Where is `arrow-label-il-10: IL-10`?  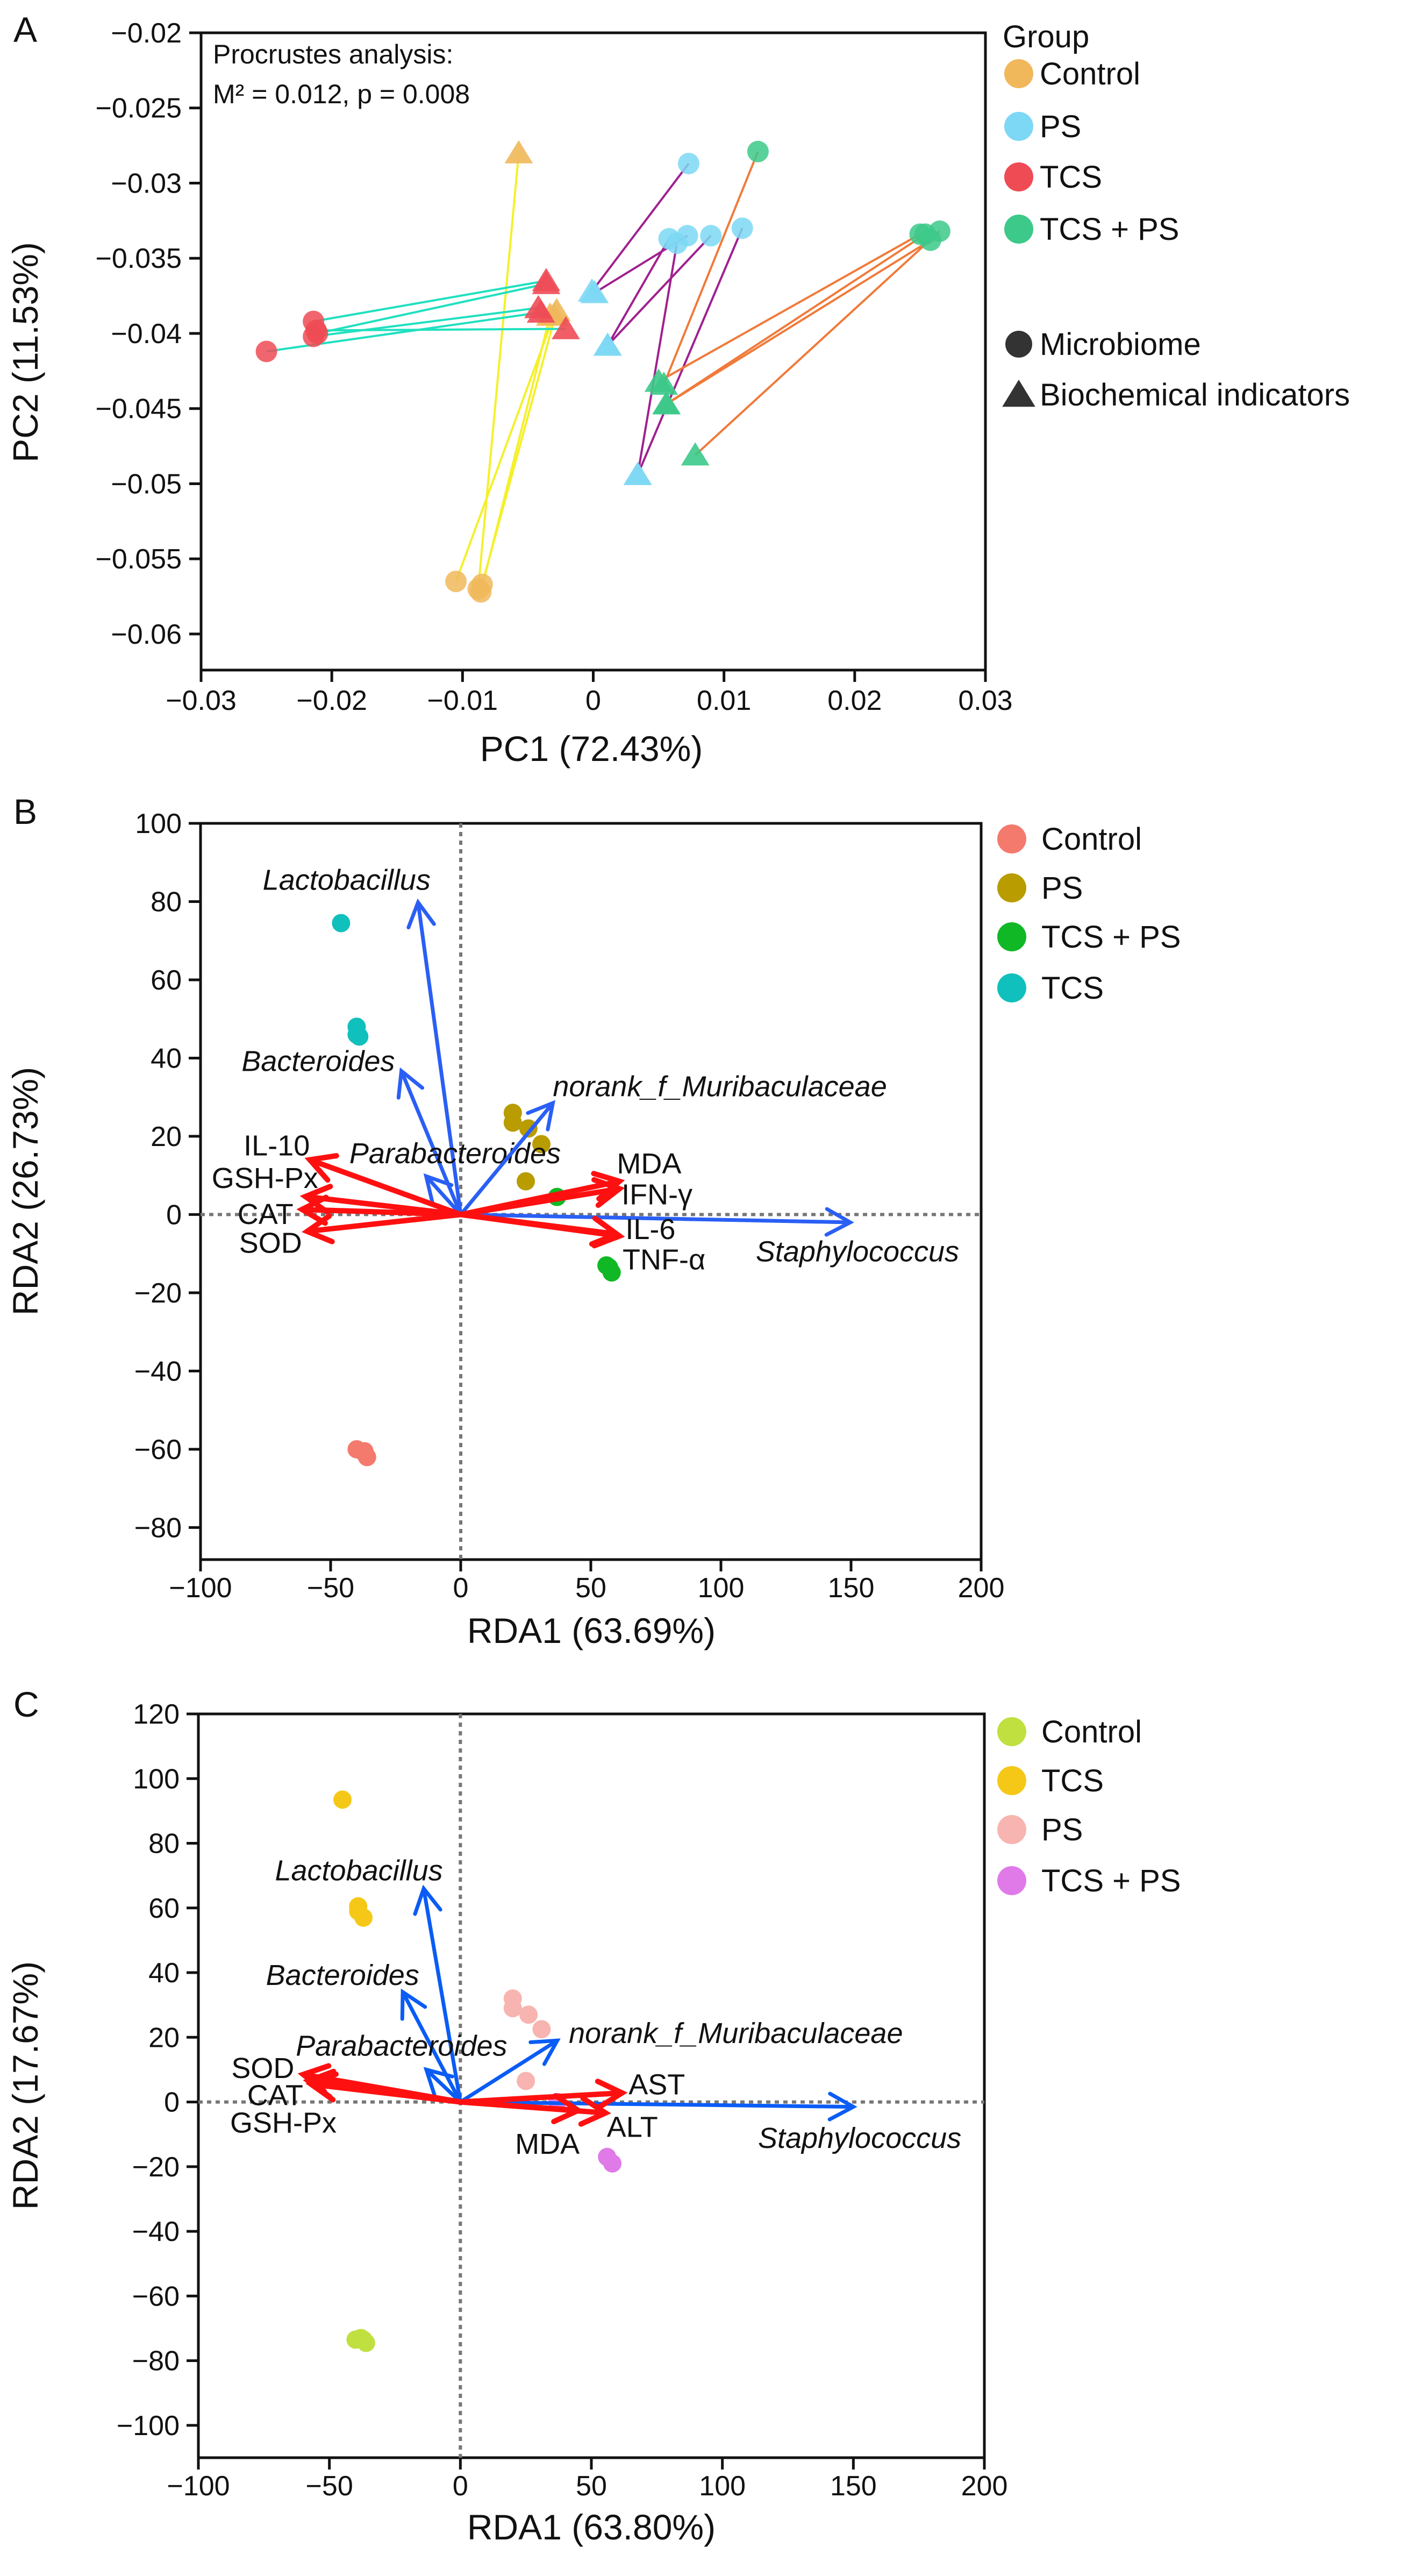 arrow-label-il-10: IL-10 is located at coordinates (277, 1146).